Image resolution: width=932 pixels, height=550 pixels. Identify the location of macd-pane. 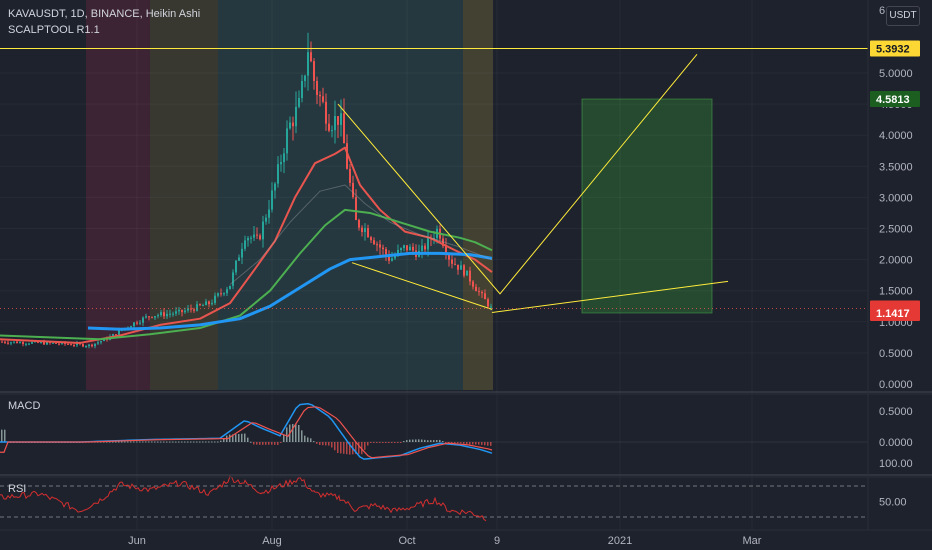
(434, 431).